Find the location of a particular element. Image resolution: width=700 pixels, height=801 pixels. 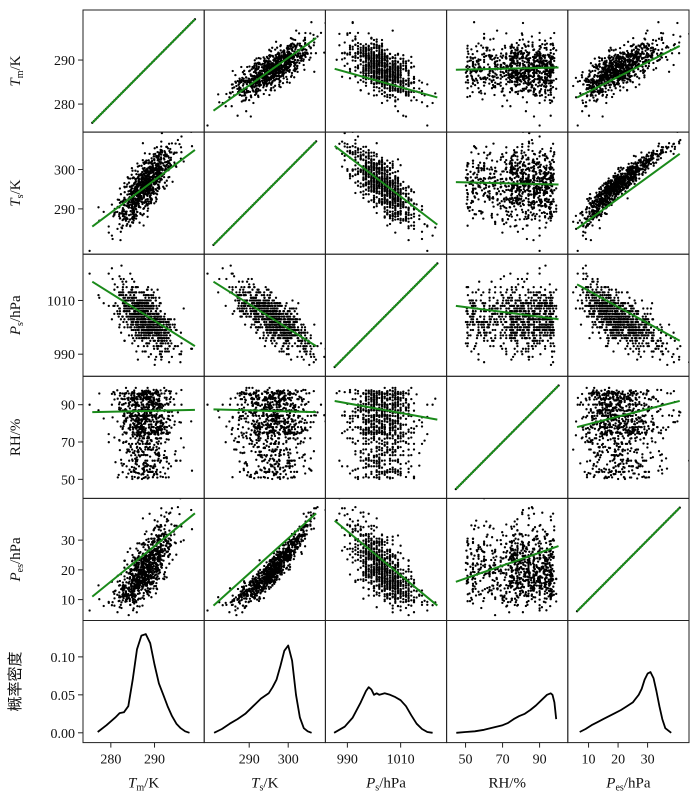

panel-Tm-vs-Tm is located at coordinates (144, 71).